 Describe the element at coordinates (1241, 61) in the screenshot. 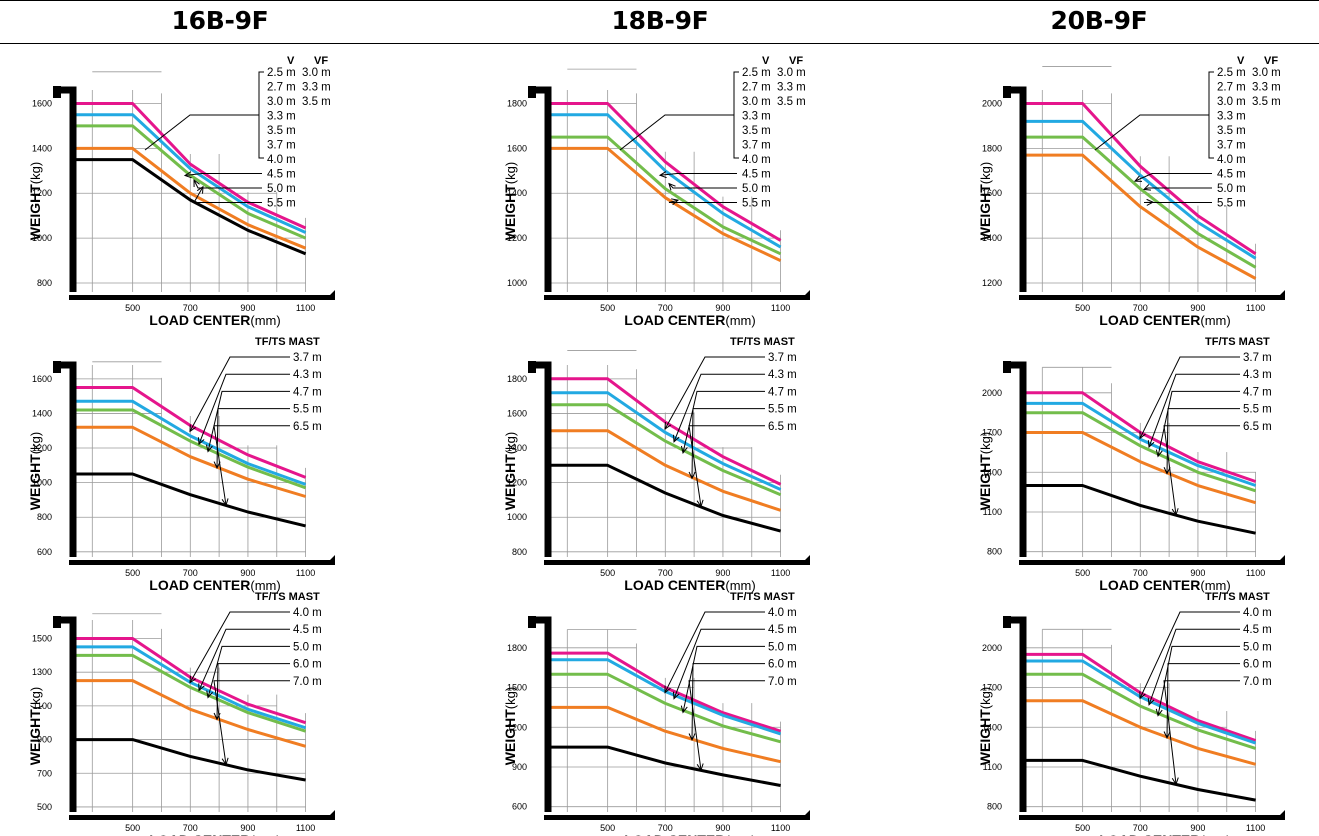

I see `legend-header-v: V` at that location.